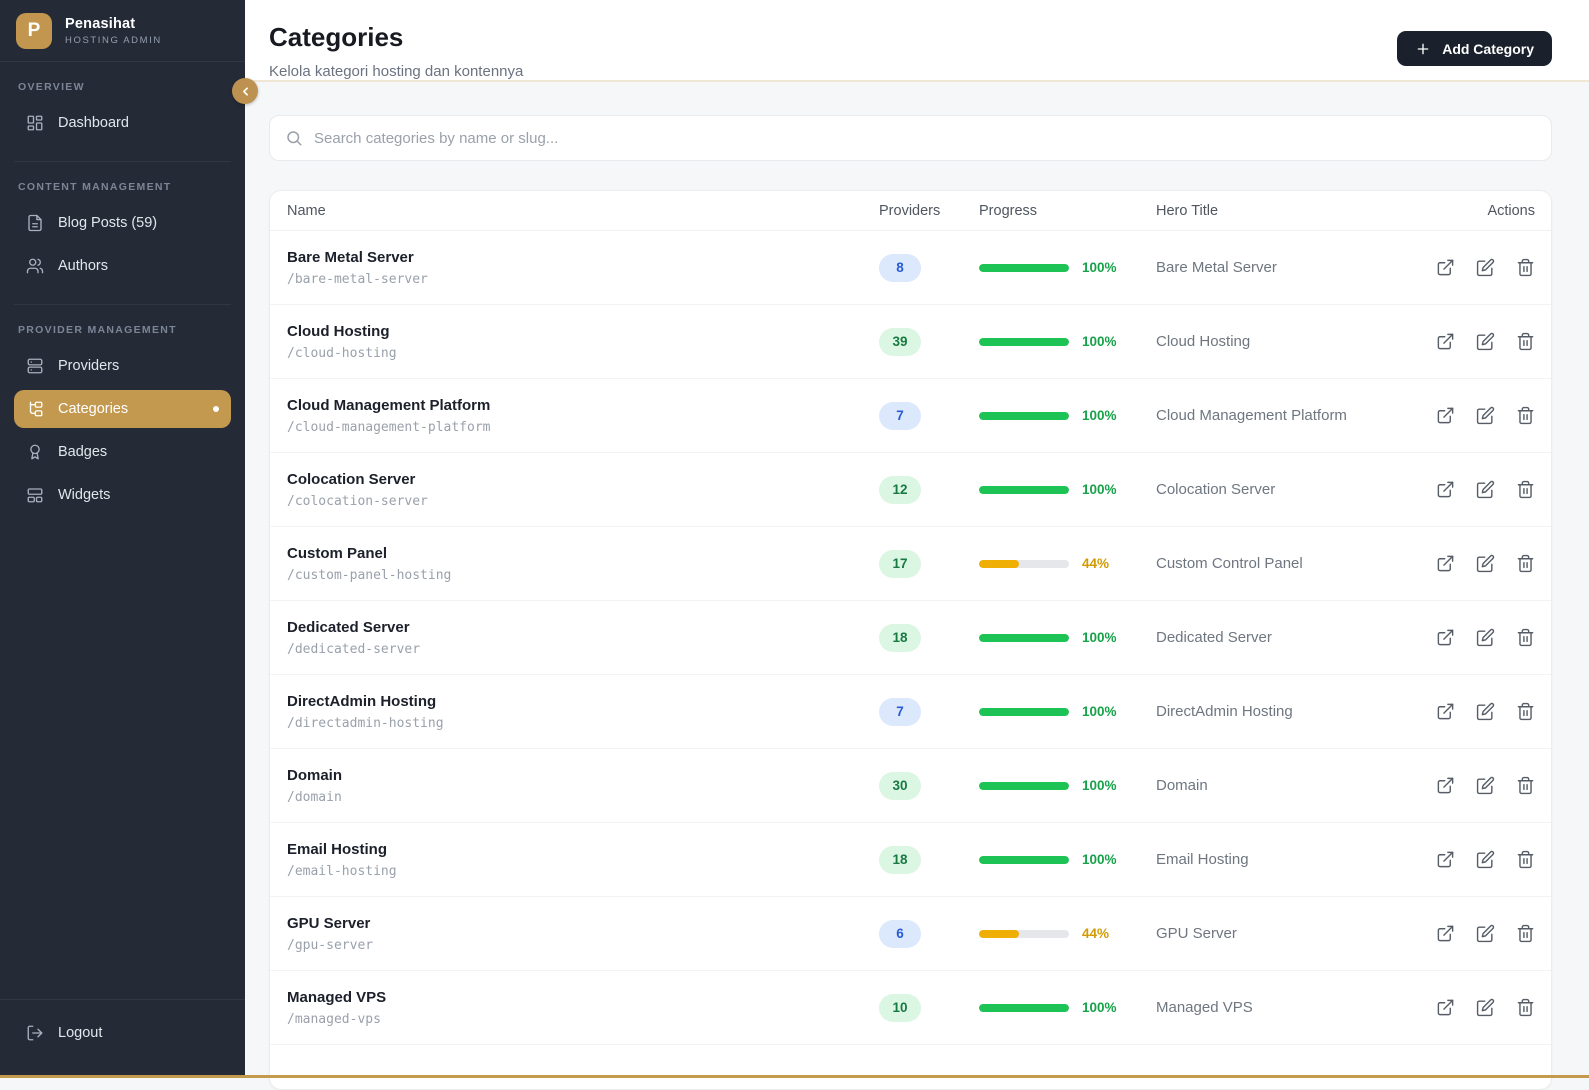 The height and width of the screenshot is (1090, 1589). What do you see at coordinates (122, 1033) in the screenshot?
I see `logout-button: Logout` at bounding box center [122, 1033].